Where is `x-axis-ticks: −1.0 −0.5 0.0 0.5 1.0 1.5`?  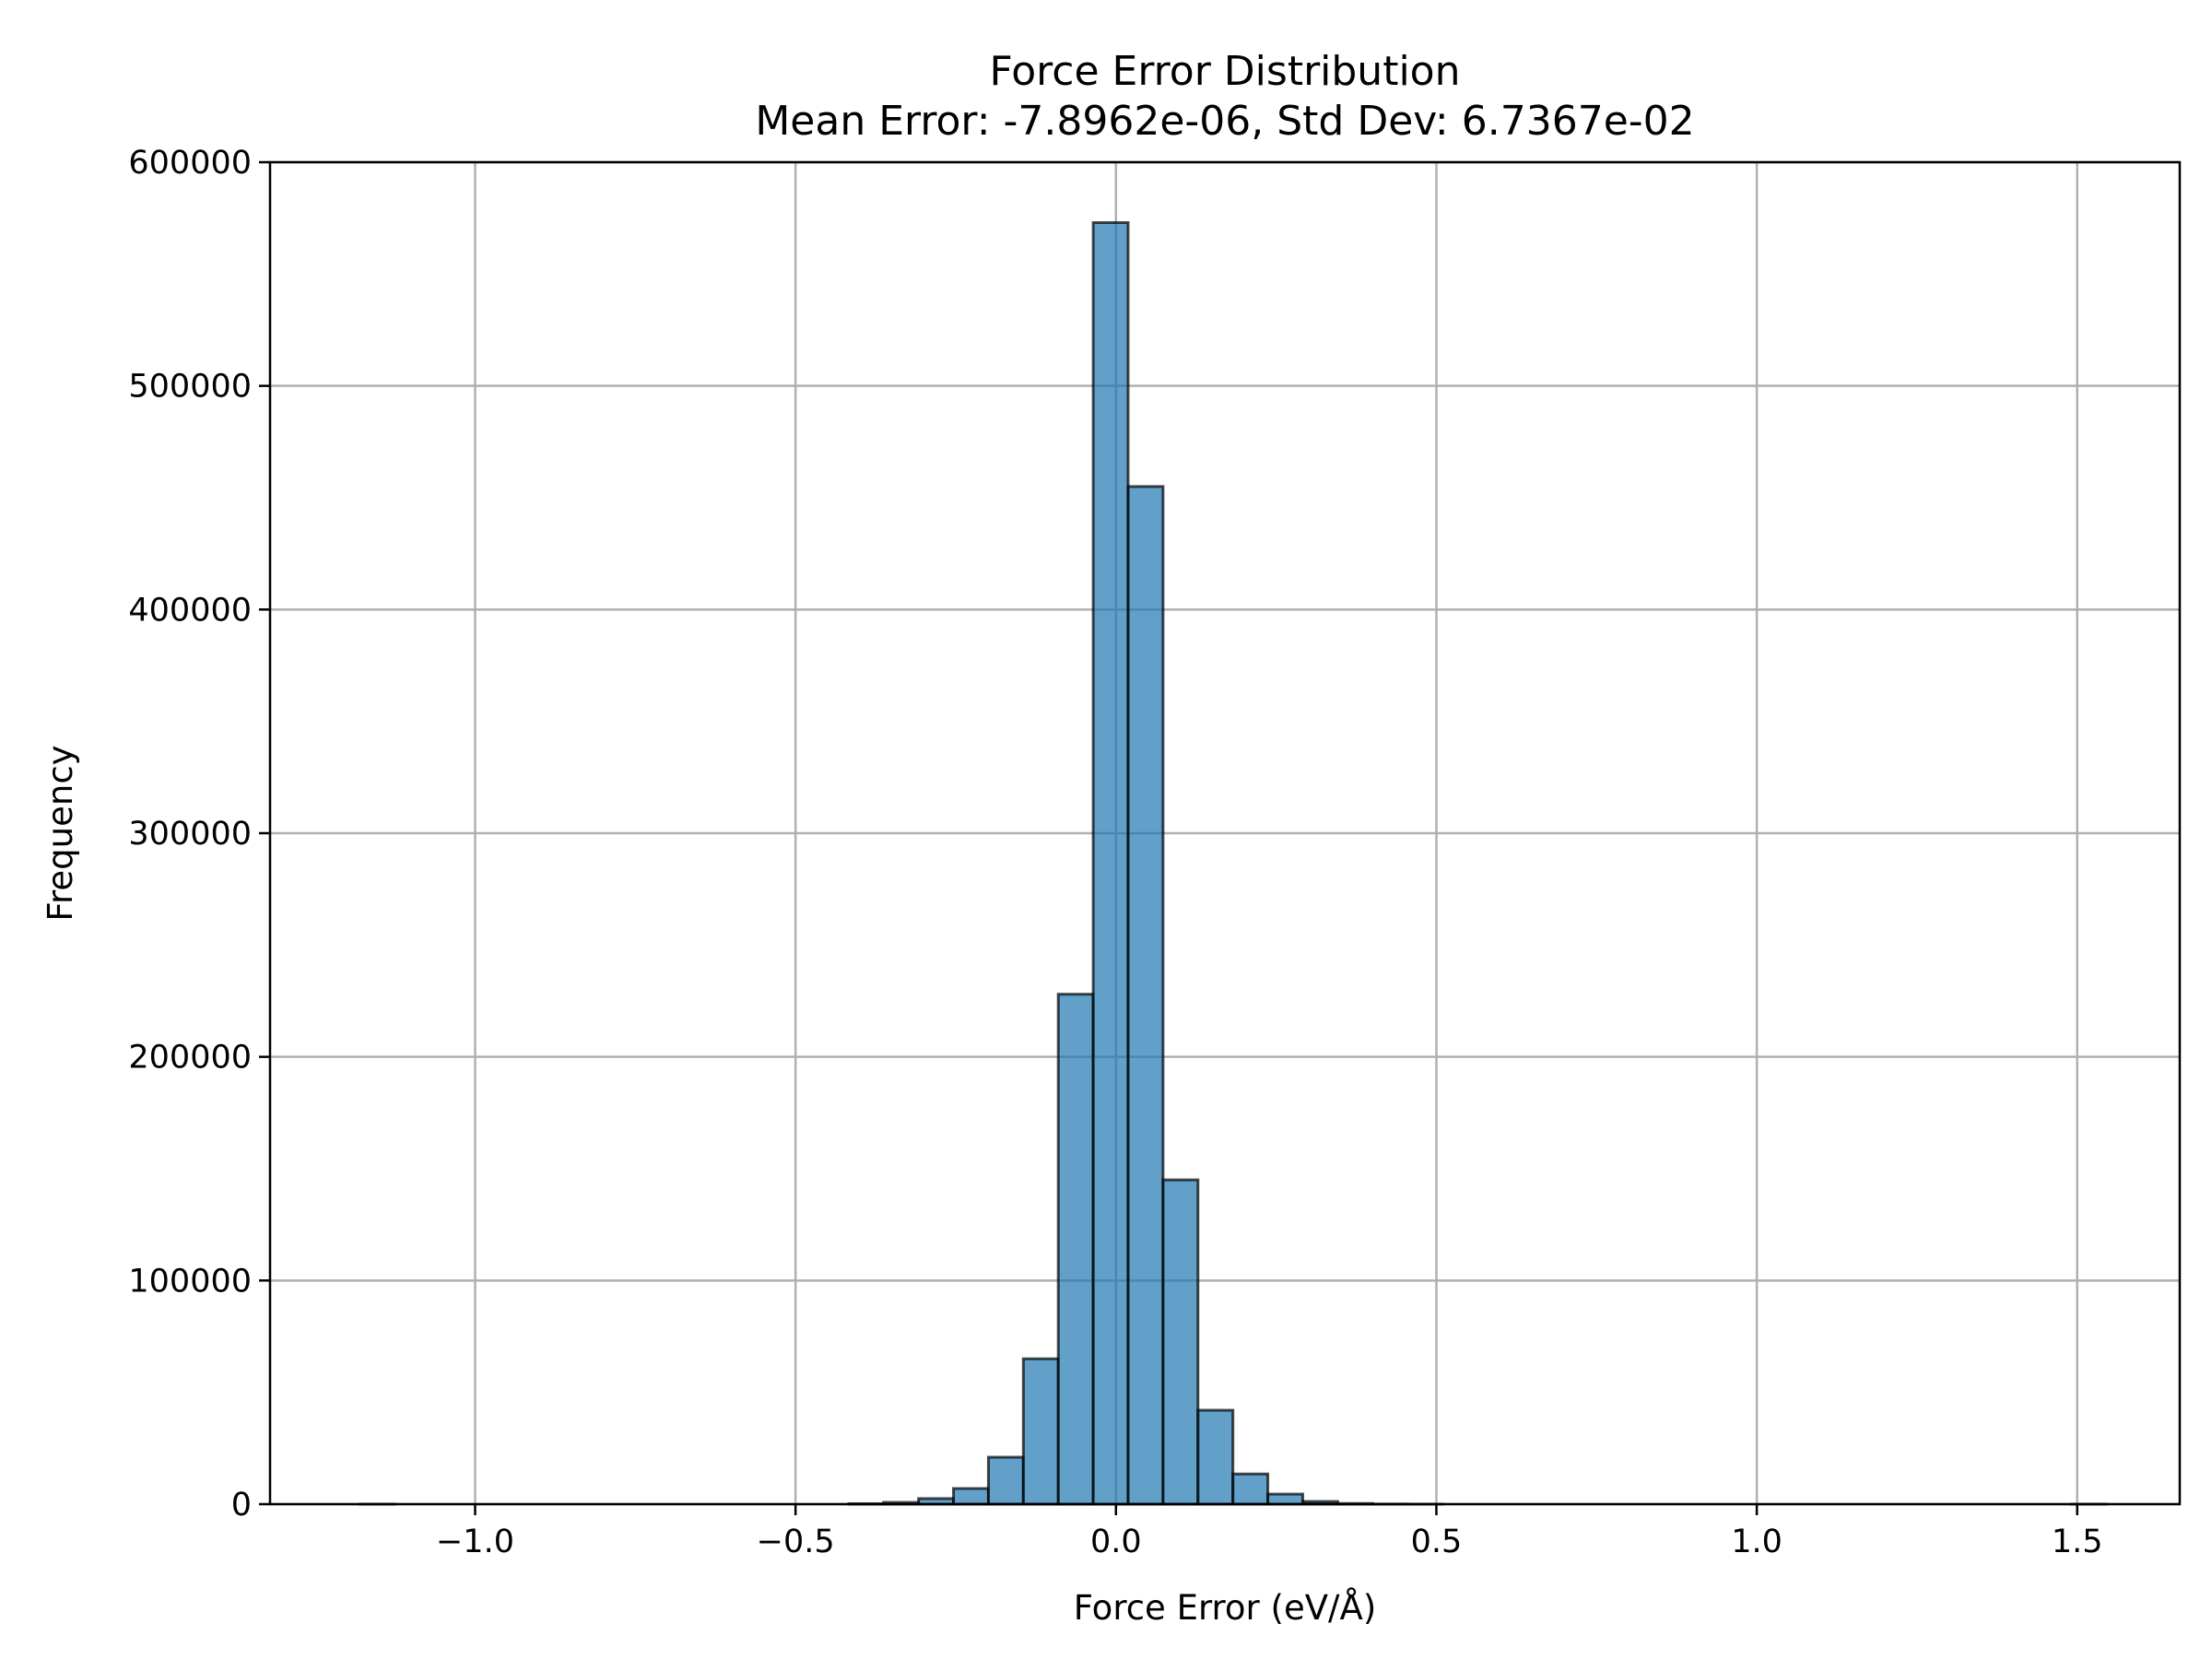 x-axis-ticks: −1.0 −0.5 0.0 0.5 1.0 1.5 is located at coordinates (1269, 1532).